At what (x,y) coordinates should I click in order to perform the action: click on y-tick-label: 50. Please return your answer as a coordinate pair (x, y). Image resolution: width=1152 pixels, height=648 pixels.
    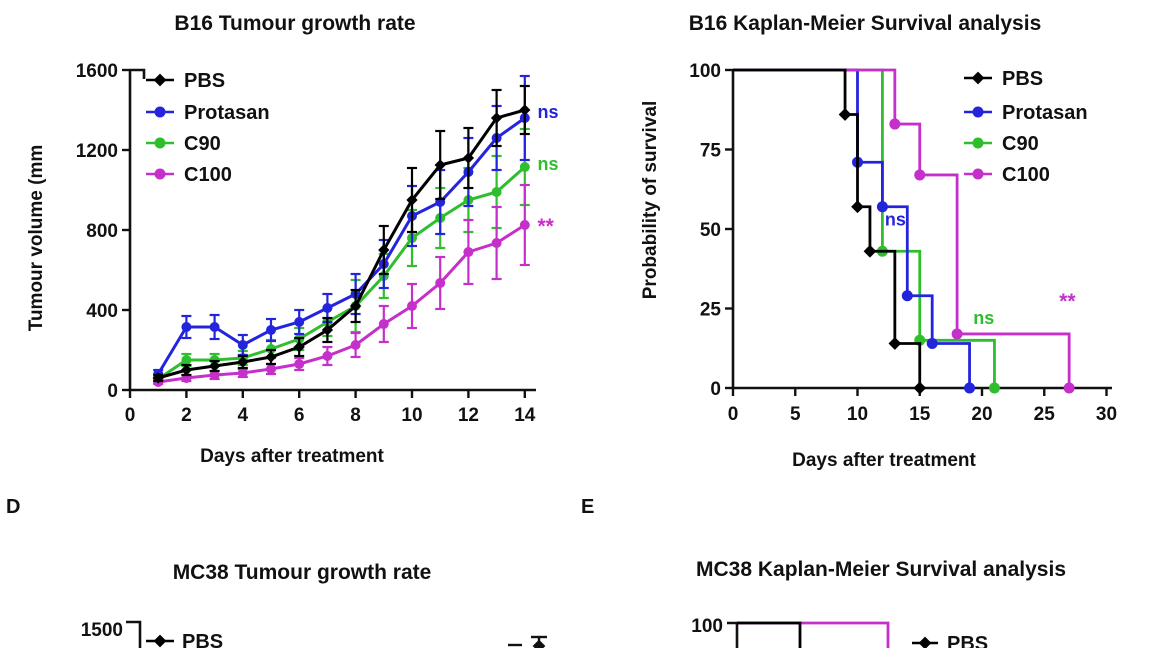
    Looking at the image, I should click on (710, 230).